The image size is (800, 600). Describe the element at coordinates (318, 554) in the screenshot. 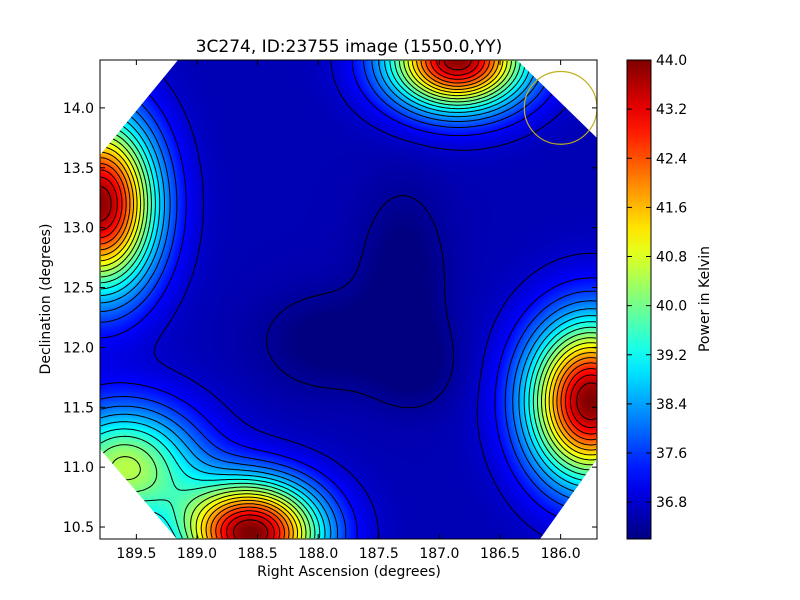

I see `x-tick-label: 188.0` at that location.